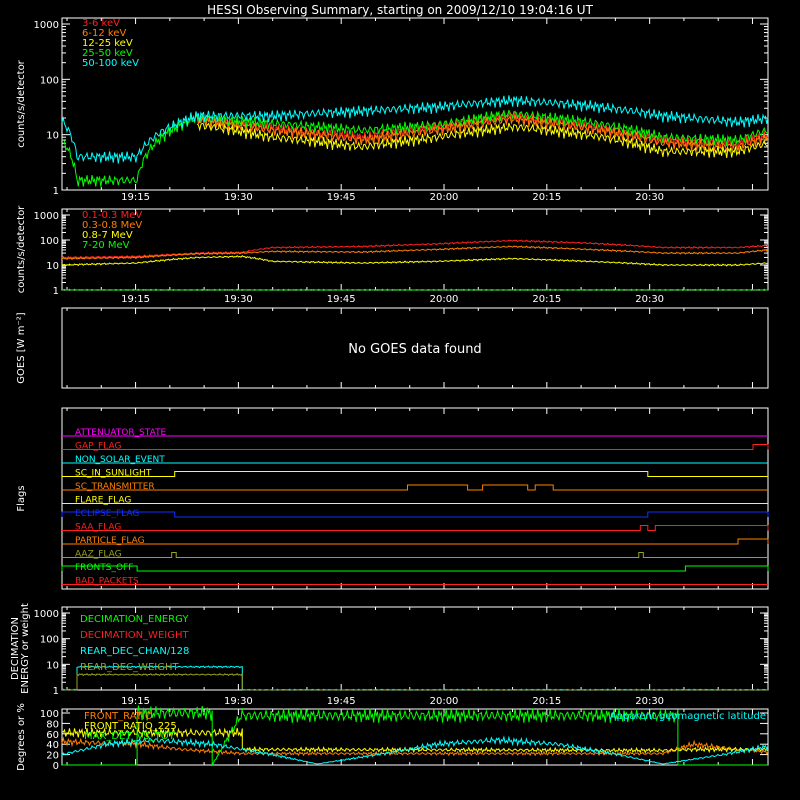  Describe the element at coordinates (104, 33) in the screenshot. I see `legend-entry: 6-12 keV` at that location.